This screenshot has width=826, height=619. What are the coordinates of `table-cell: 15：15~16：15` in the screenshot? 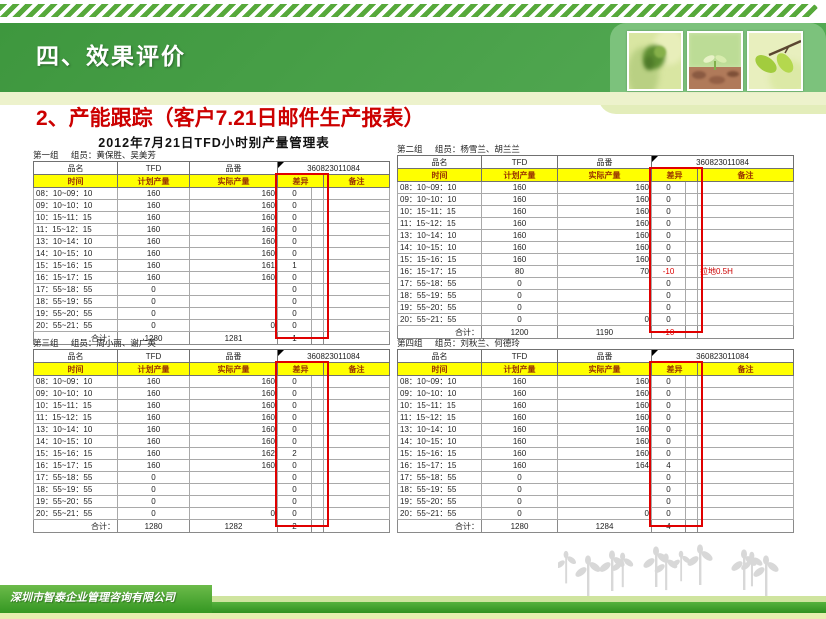 It's located at (75, 453).